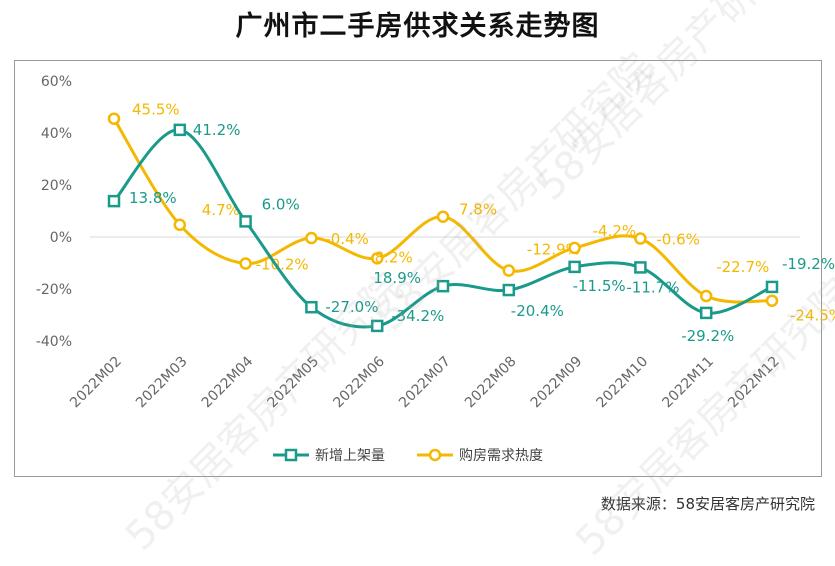 The image size is (835, 566). Describe the element at coordinates (491, 383) in the screenshot. I see `x-tick-label: 2022M08` at that location.